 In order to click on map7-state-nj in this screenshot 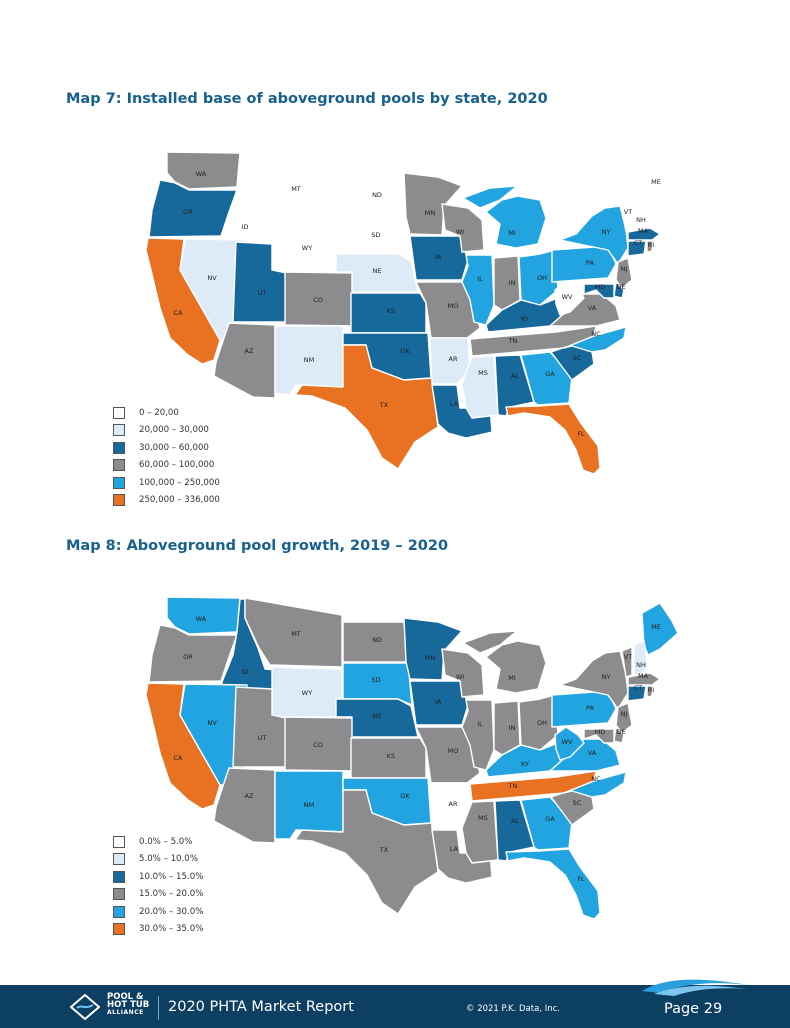, I will do `click(624, 273)`.